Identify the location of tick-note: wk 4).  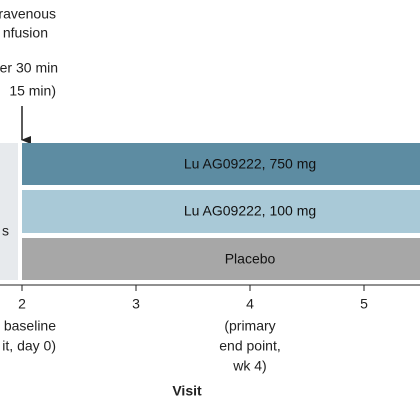
(249, 366).